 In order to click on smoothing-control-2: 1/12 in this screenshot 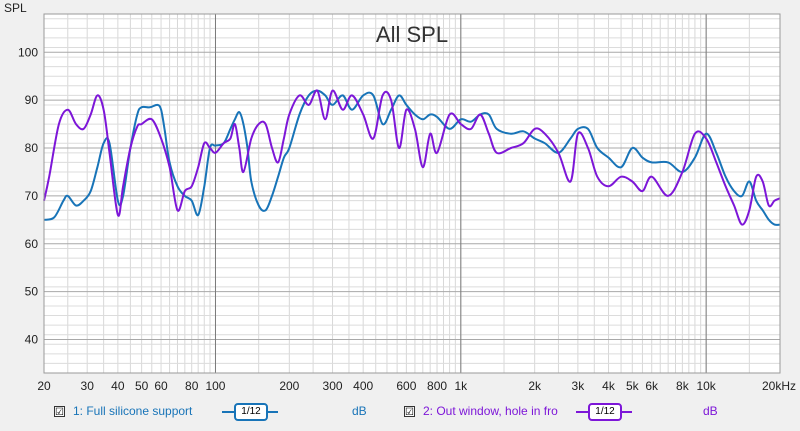, I will do `click(604, 411)`.